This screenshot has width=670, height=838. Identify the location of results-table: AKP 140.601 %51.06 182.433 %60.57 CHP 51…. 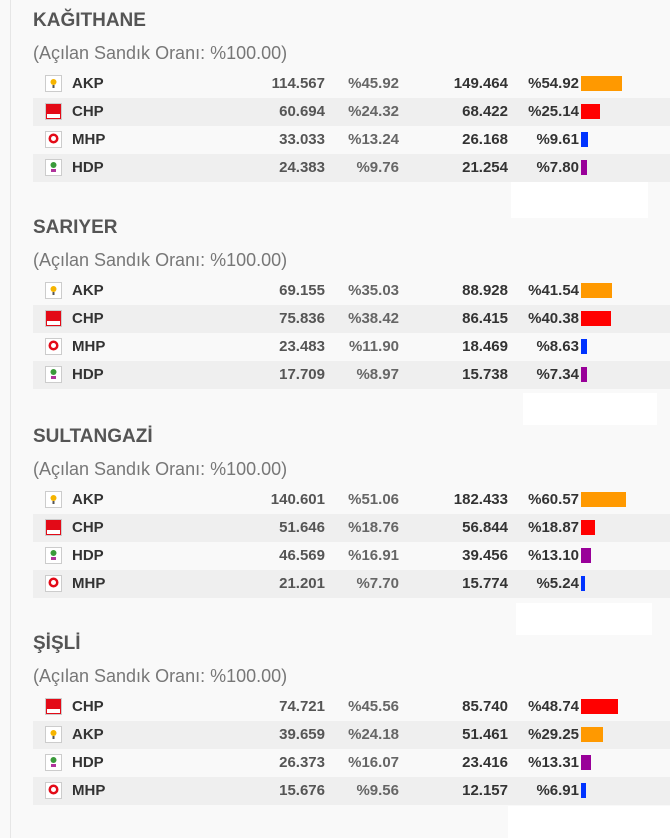
(351, 542).